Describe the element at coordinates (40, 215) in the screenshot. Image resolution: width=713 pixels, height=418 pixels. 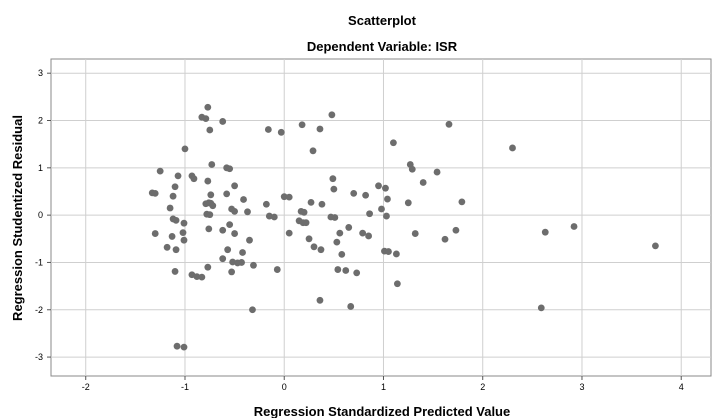
I see `y-tick-label: 0` at that location.